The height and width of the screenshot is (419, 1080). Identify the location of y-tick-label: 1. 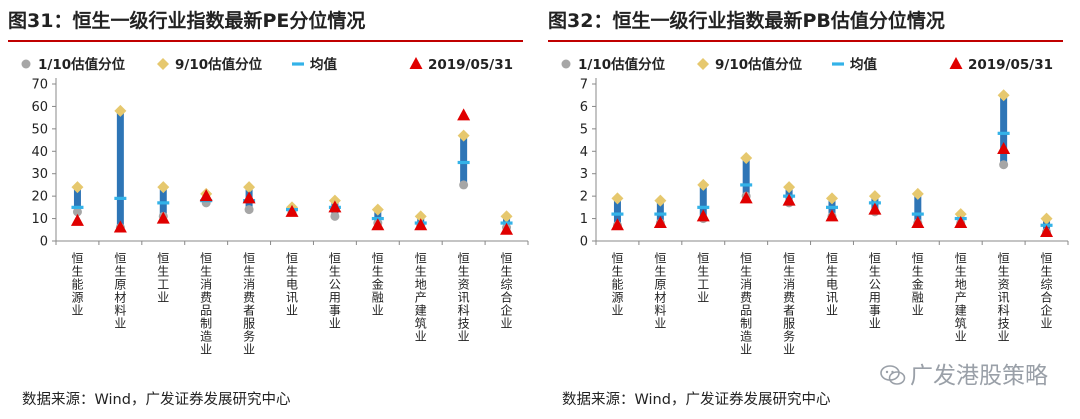
(584, 219).